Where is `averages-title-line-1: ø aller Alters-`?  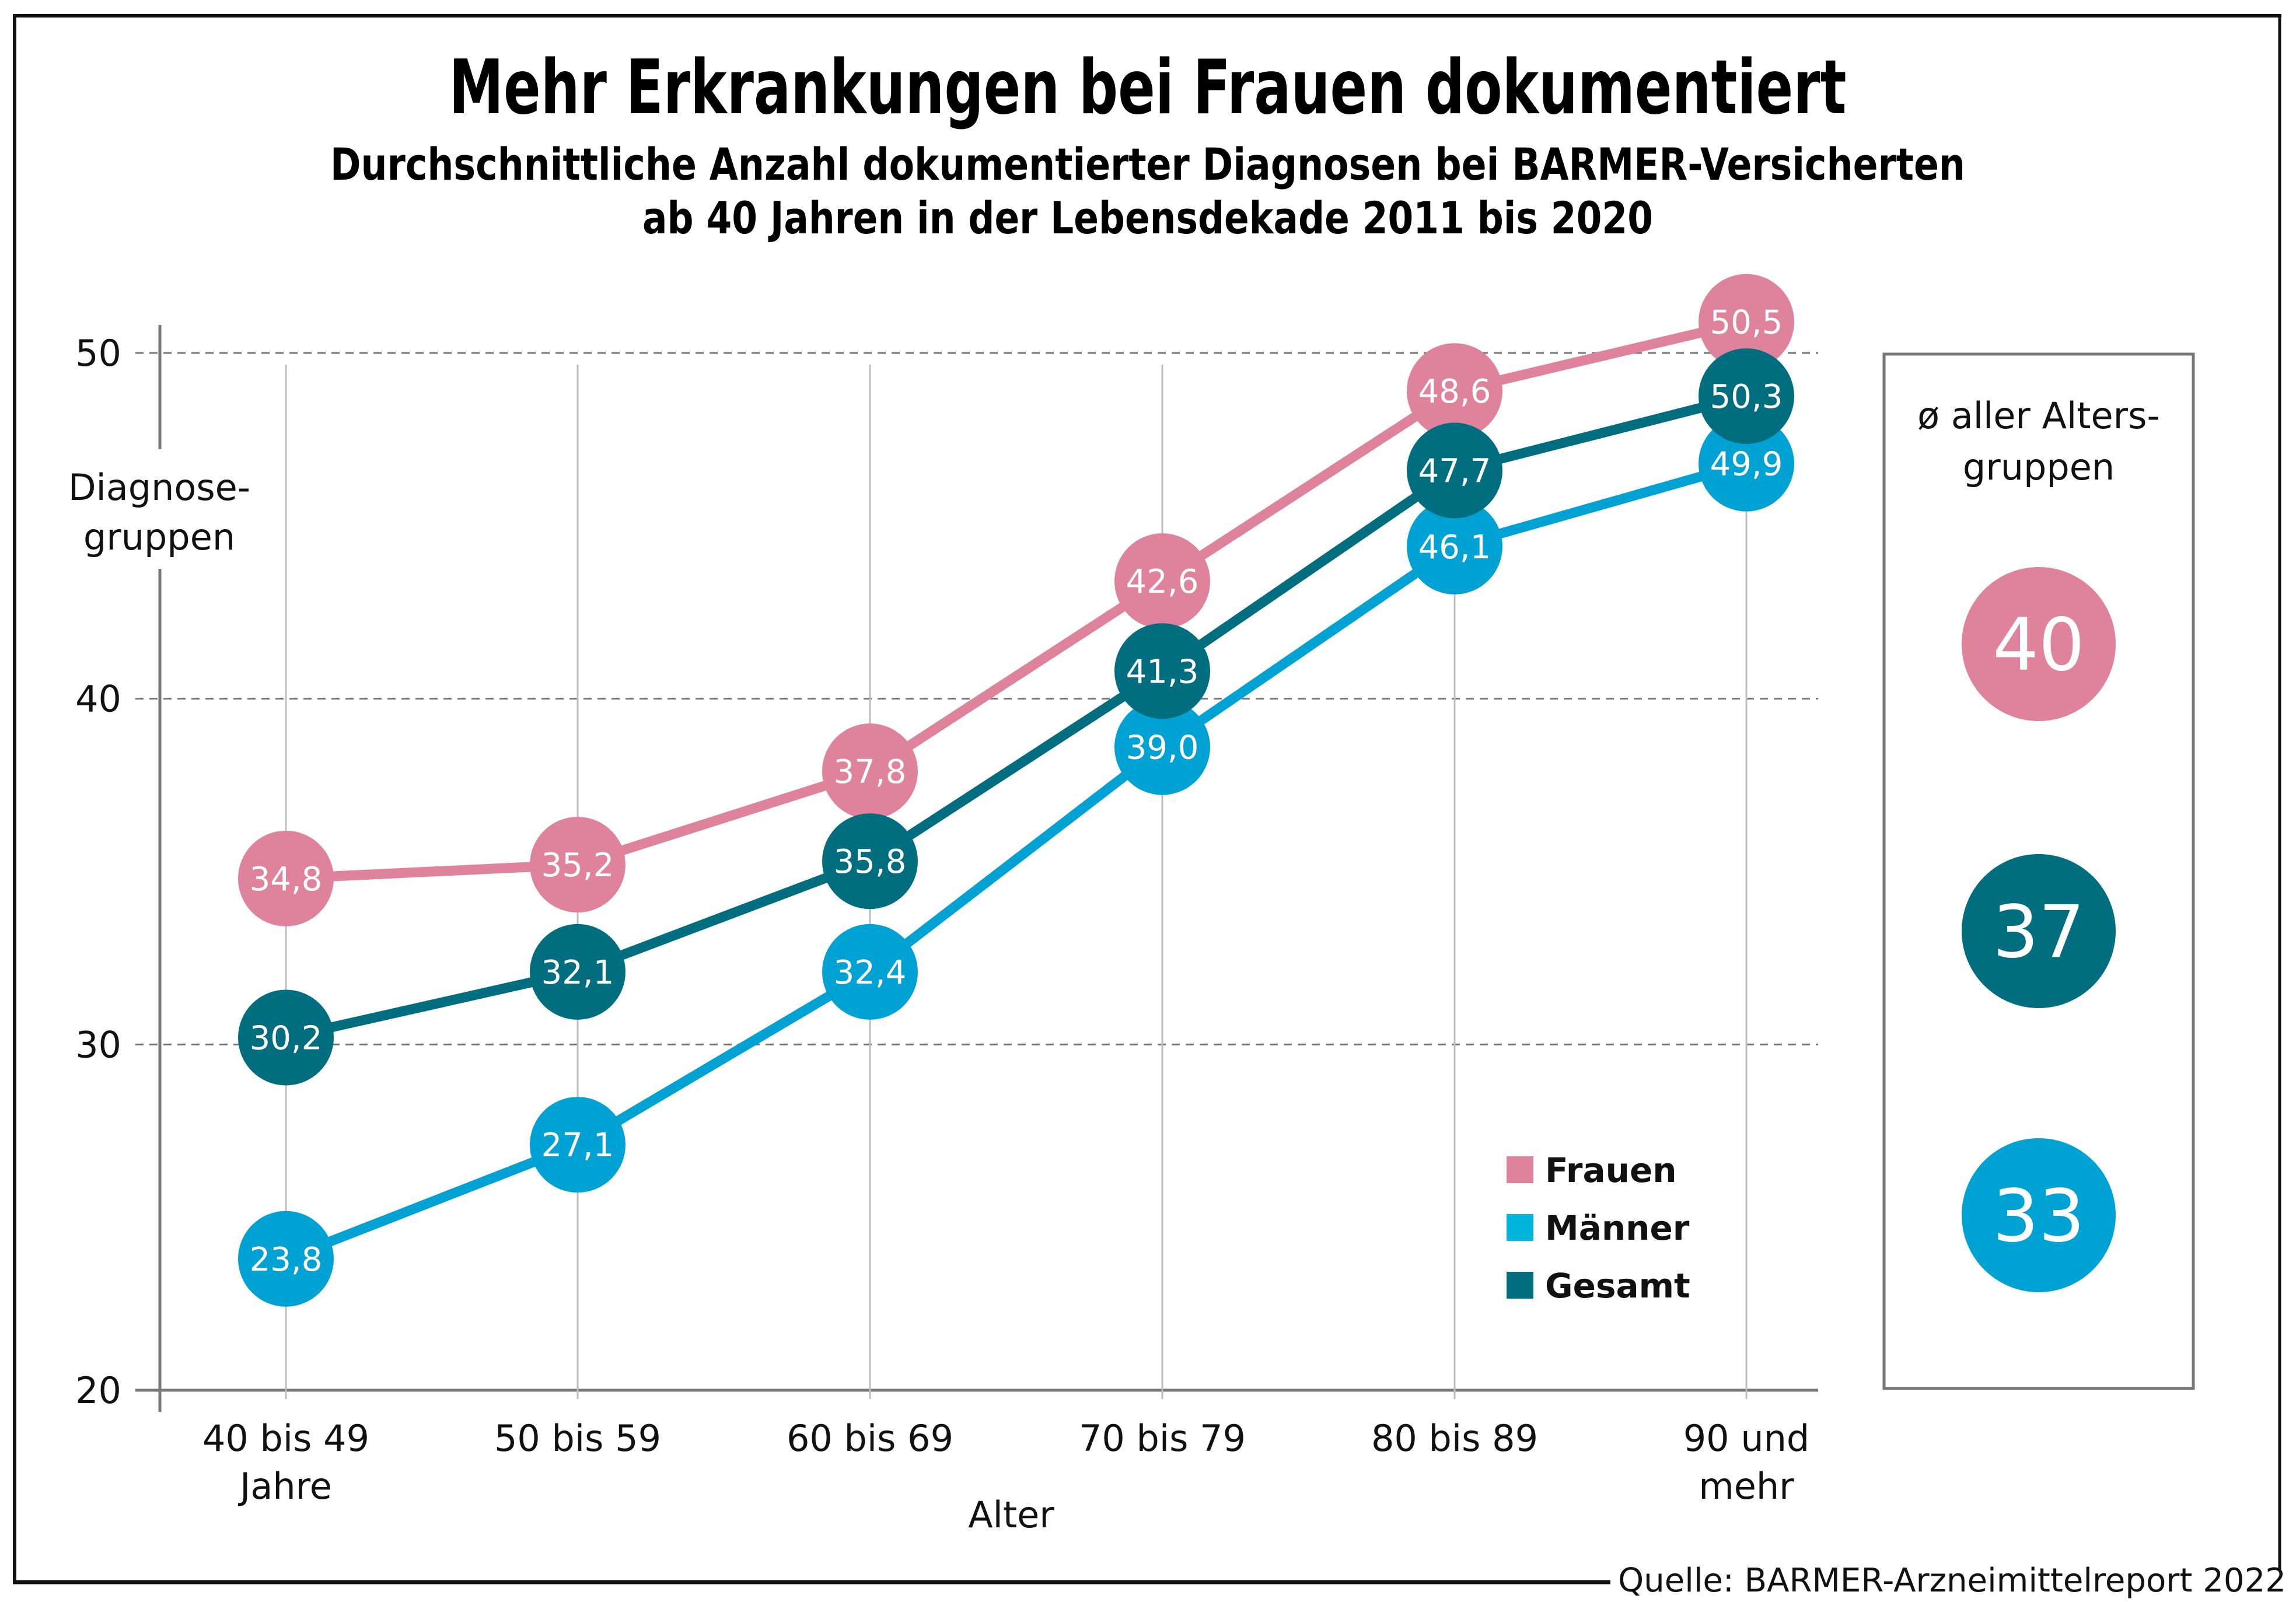
averages-title-line-1: ø aller Alters- is located at coordinates (2039, 415).